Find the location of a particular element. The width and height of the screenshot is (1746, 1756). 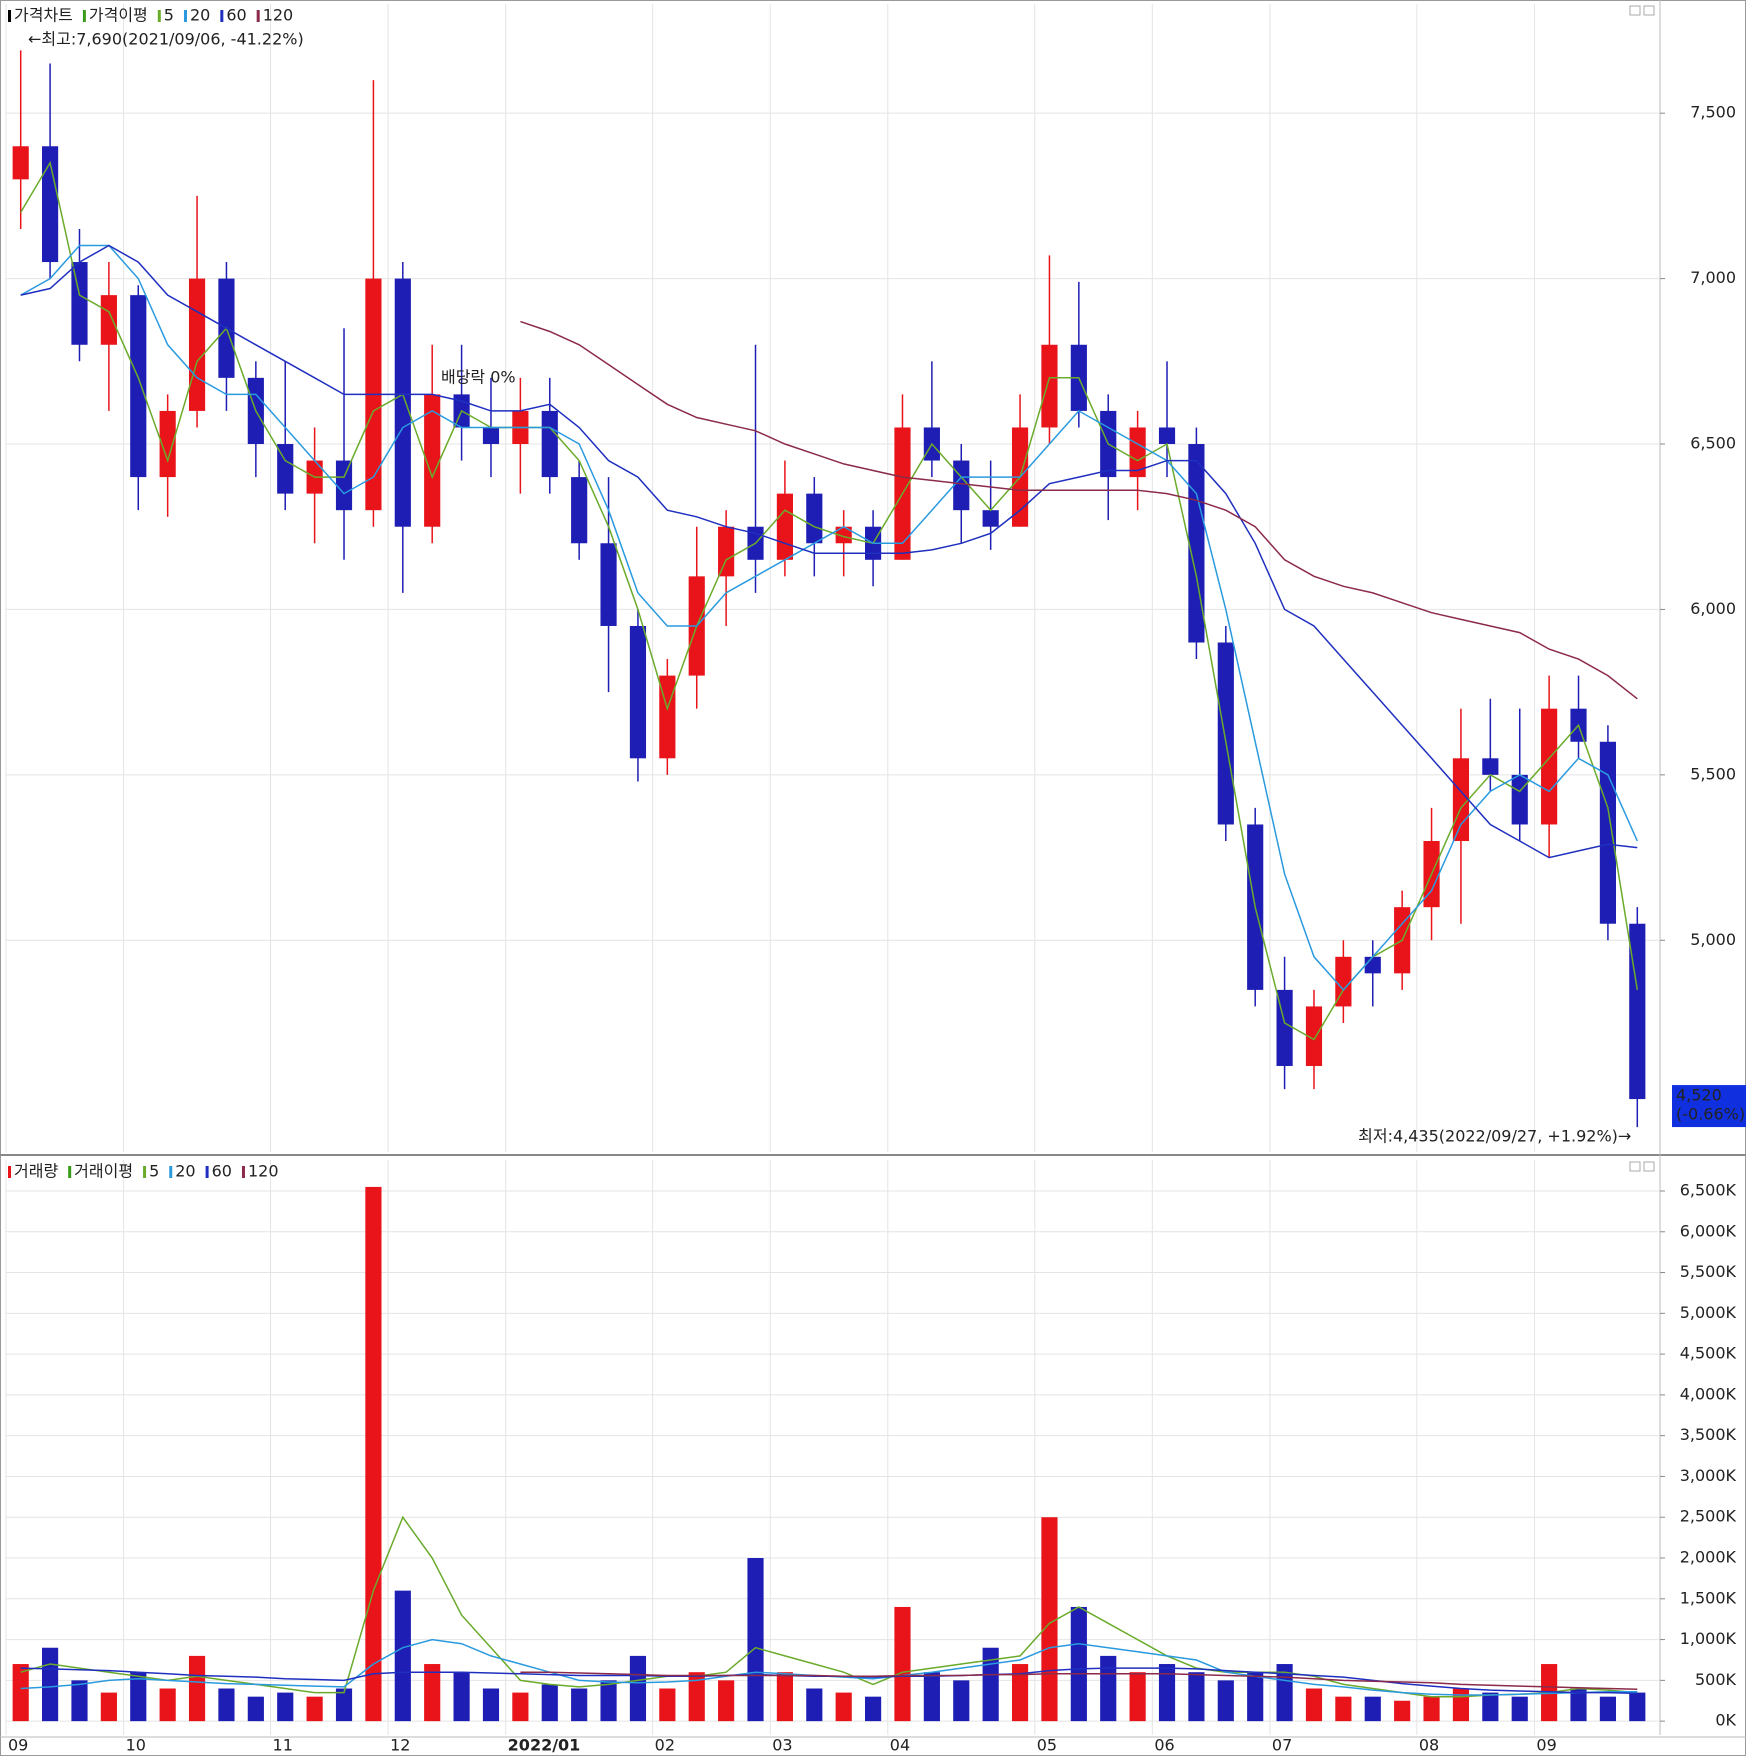

x-tick-label: 03 is located at coordinates (782, 1745).